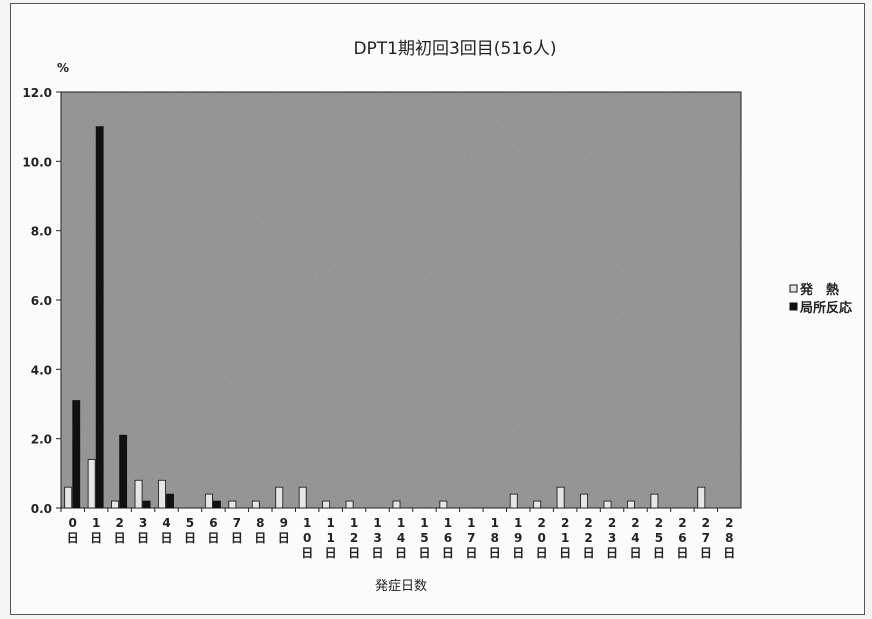 Image resolution: width=872 pixels, height=619 pixels. Describe the element at coordinates (41, 370) in the screenshot. I see `y-tick-label: 4.0` at that location.